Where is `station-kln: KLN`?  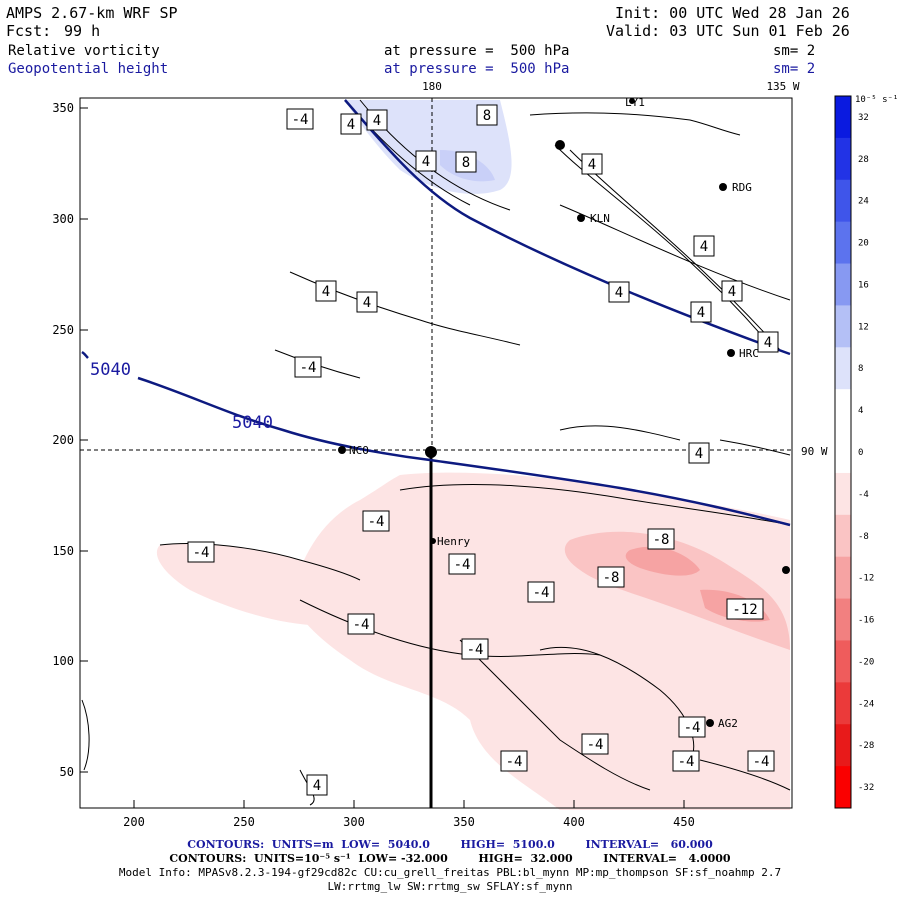 station-kln: KLN is located at coordinates (600, 218).